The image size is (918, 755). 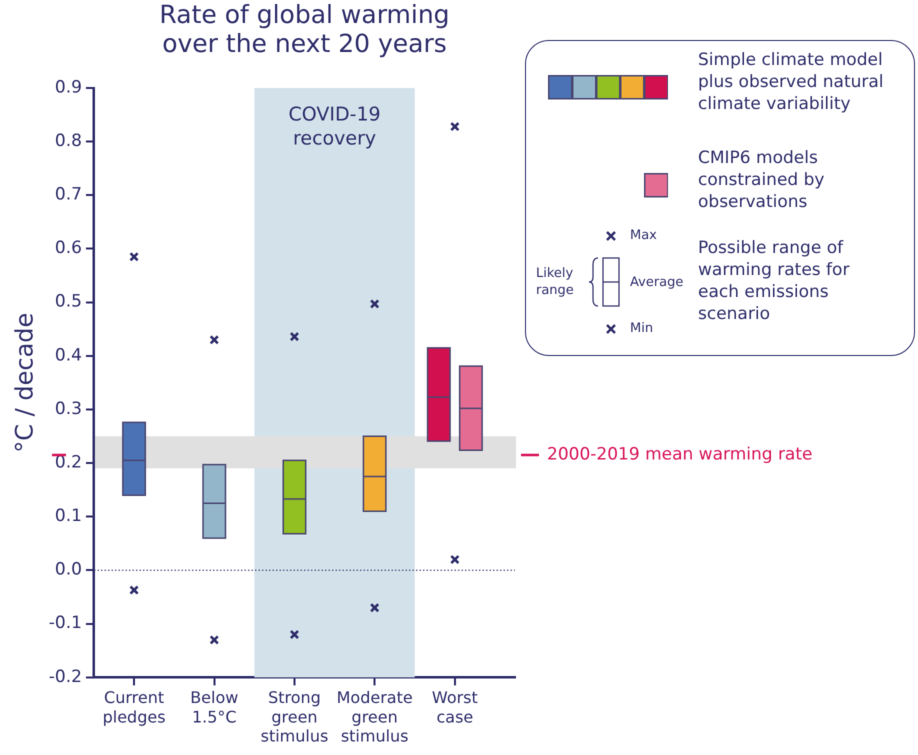 I want to click on y-tick-label: 0.1, so click(x=68, y=516).